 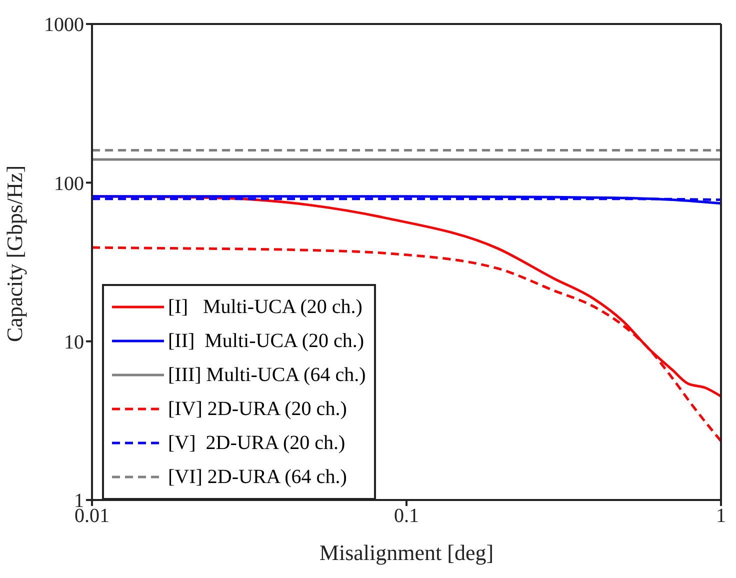 What do you see at coordinates (406, 516) in the screenshot?
I see `x-tick-label: 0.1` at bounding box center [406, 516].